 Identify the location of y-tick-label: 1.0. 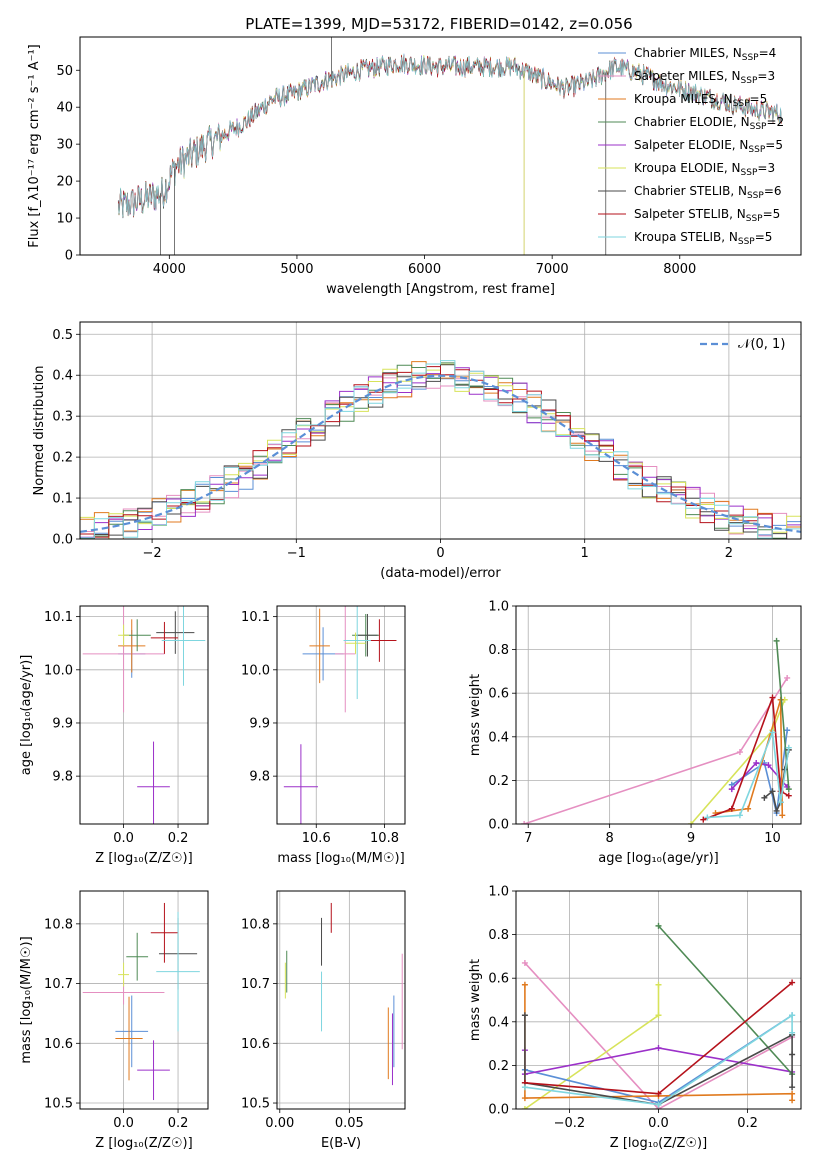
(498, 607).